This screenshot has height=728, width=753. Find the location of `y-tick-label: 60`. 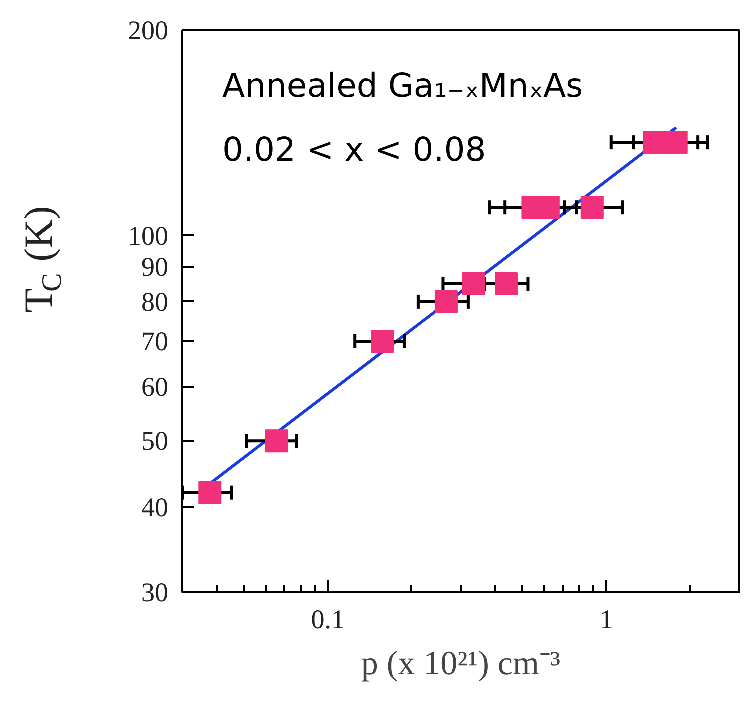

y-tick-label: 60 is located at coordinates (155, 387).